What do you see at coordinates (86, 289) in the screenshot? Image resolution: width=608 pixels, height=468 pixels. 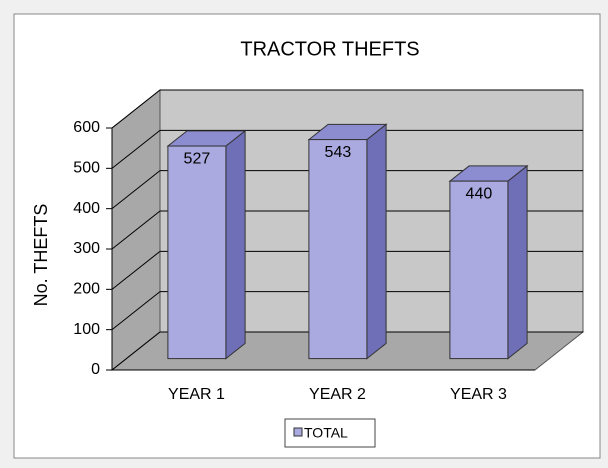 I see `y-tick-label: 200` at bounding box center [86, 289].